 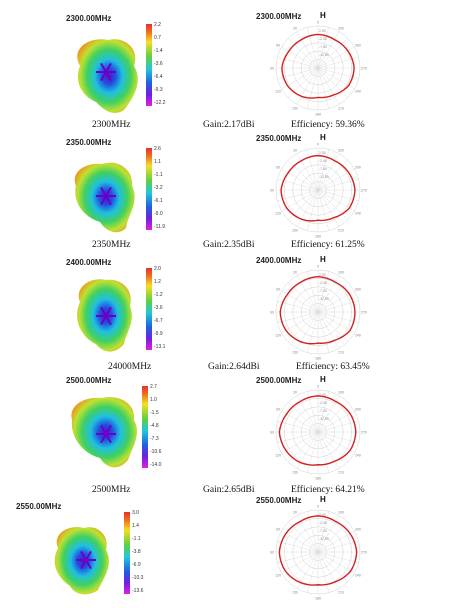 I want to click on color-scale-tick: -14.0, so click(x=156, y=465).